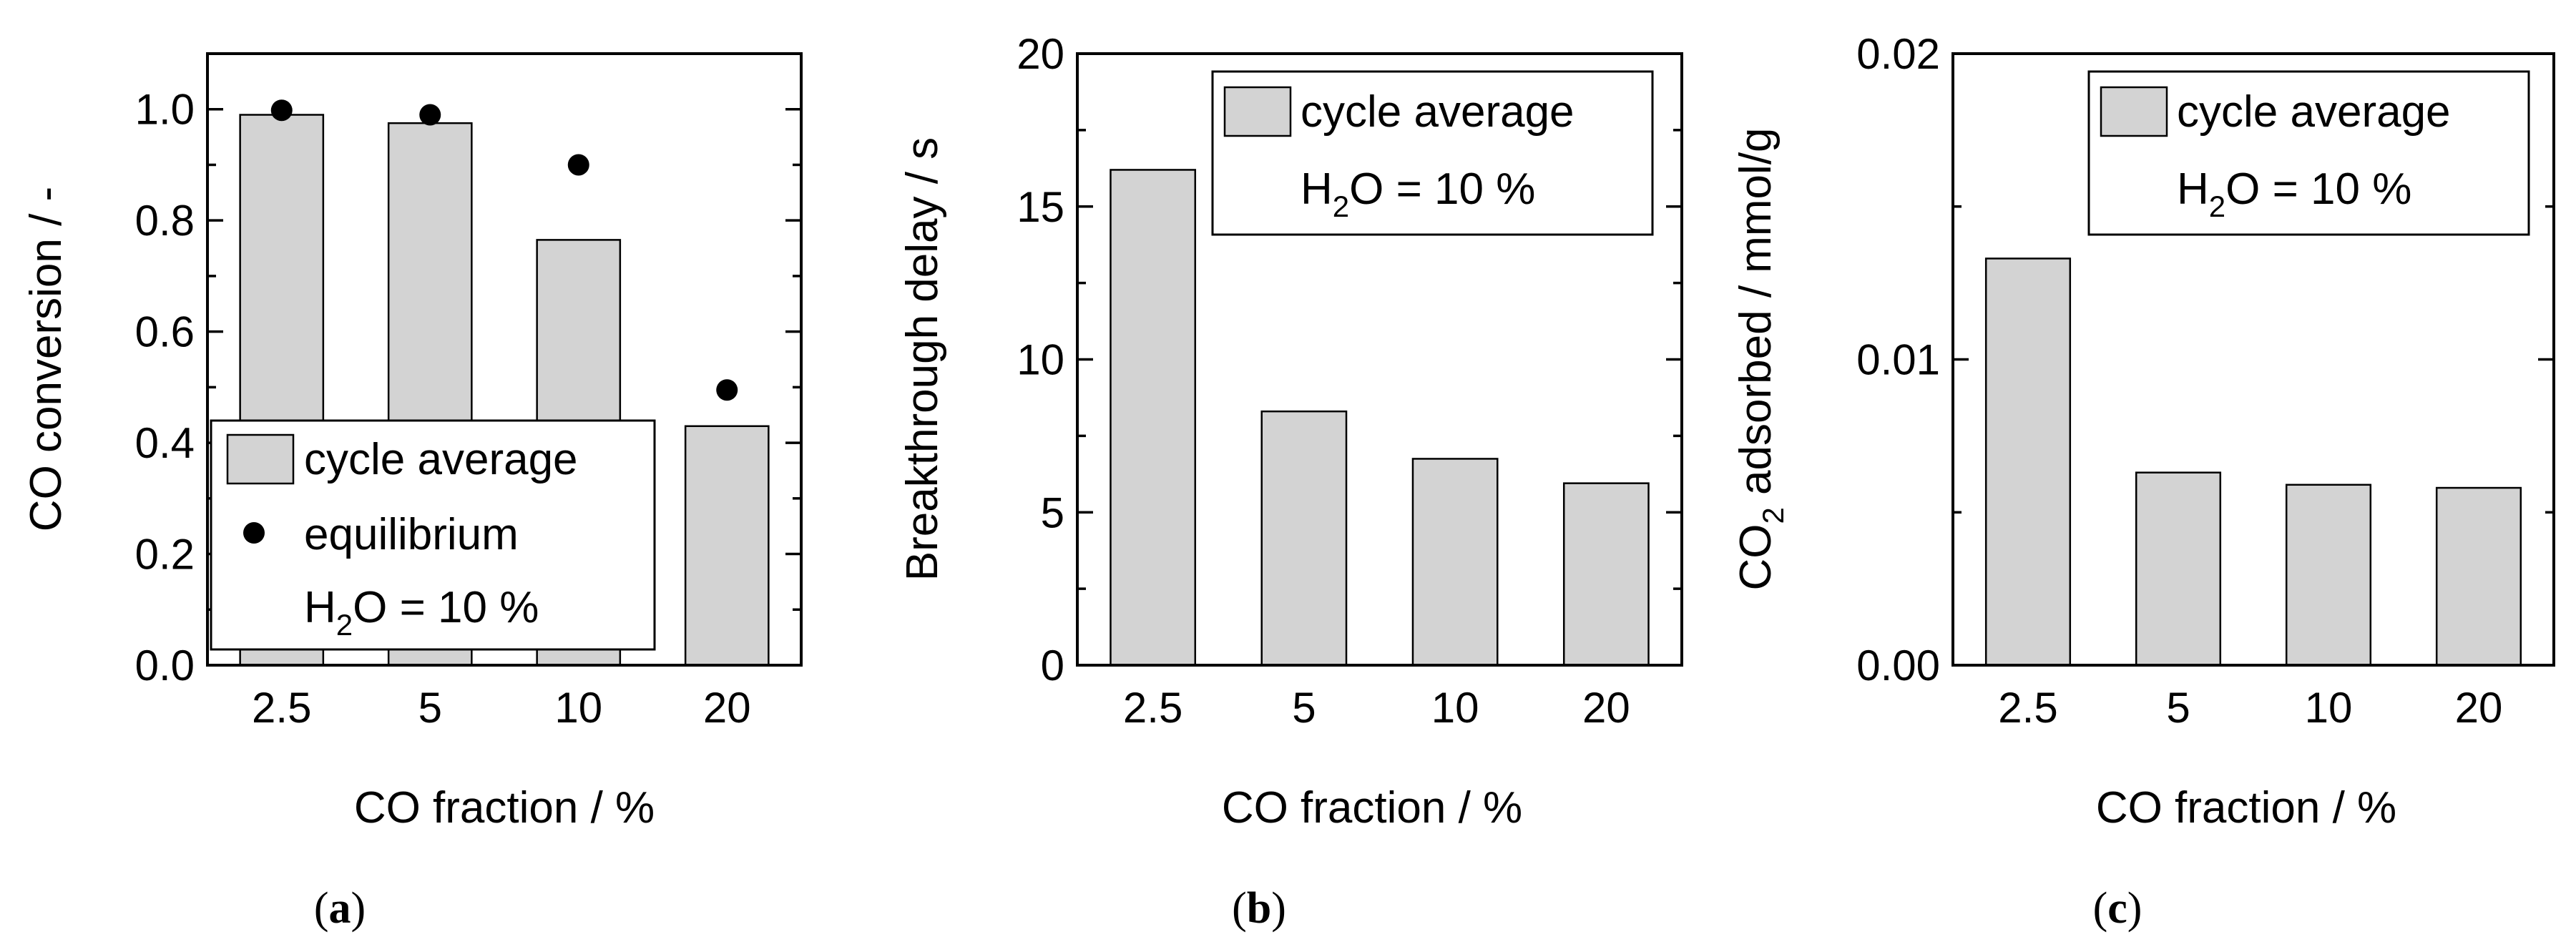  I want to click on x-tick-label-a-20: 20, so click(727, 708).